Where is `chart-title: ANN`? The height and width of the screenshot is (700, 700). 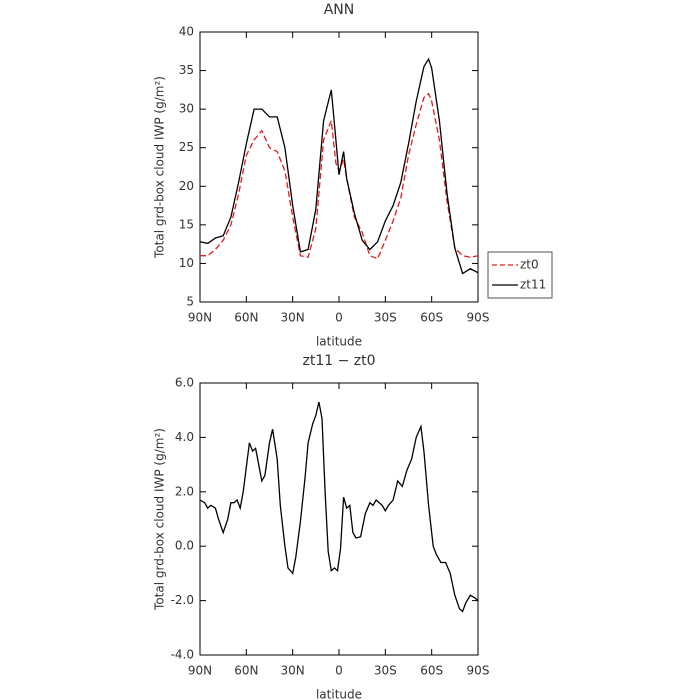
chart-title: ANN is located at coordinates (339, 10).